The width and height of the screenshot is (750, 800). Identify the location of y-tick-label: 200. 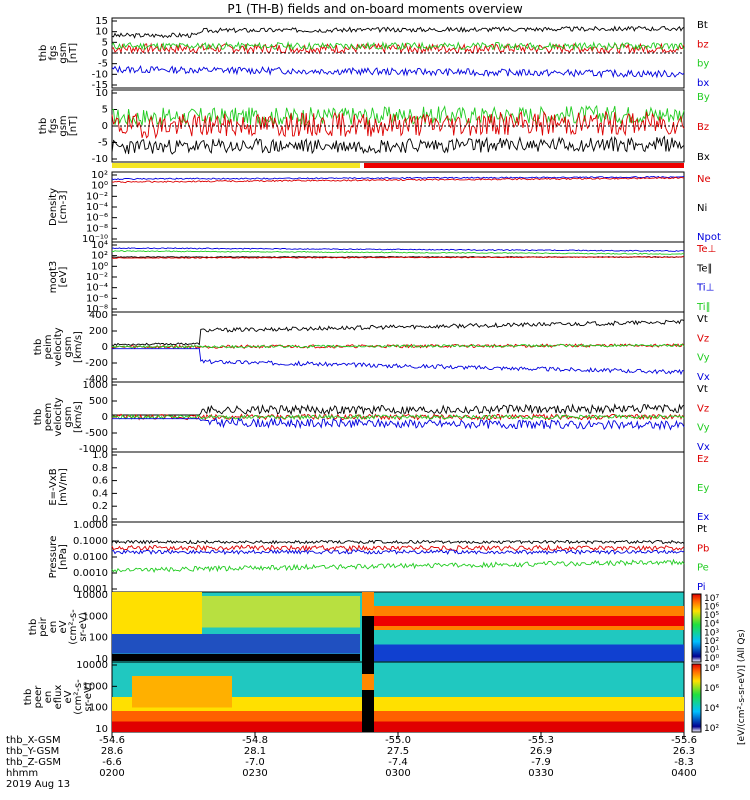
(98, 331).